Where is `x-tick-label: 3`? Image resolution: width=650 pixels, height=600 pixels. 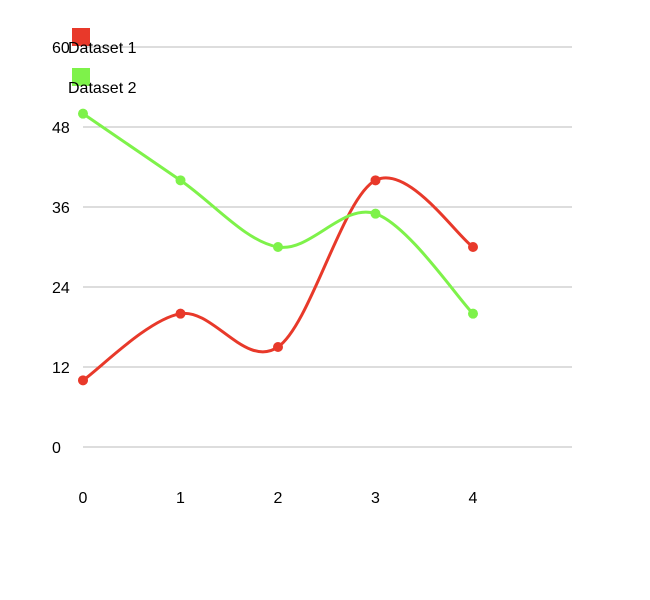 x-tick-label: 3 is located at coordinates (375, 498).